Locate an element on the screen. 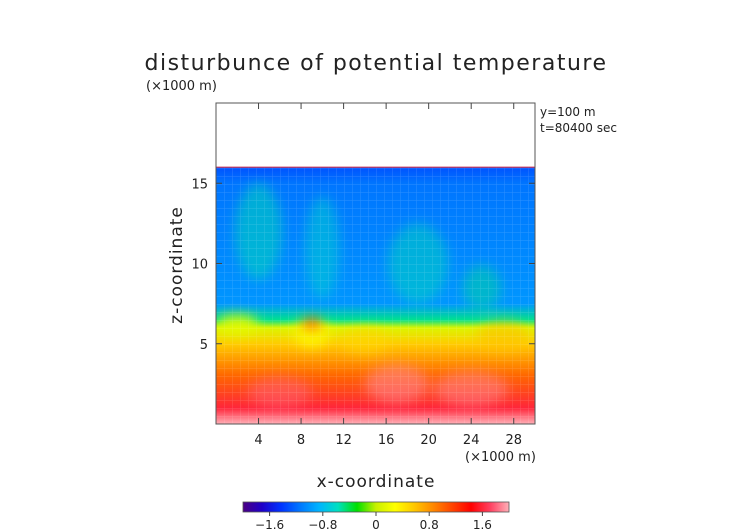  y-tick-label: 10 is located at coordinates (199, 265).